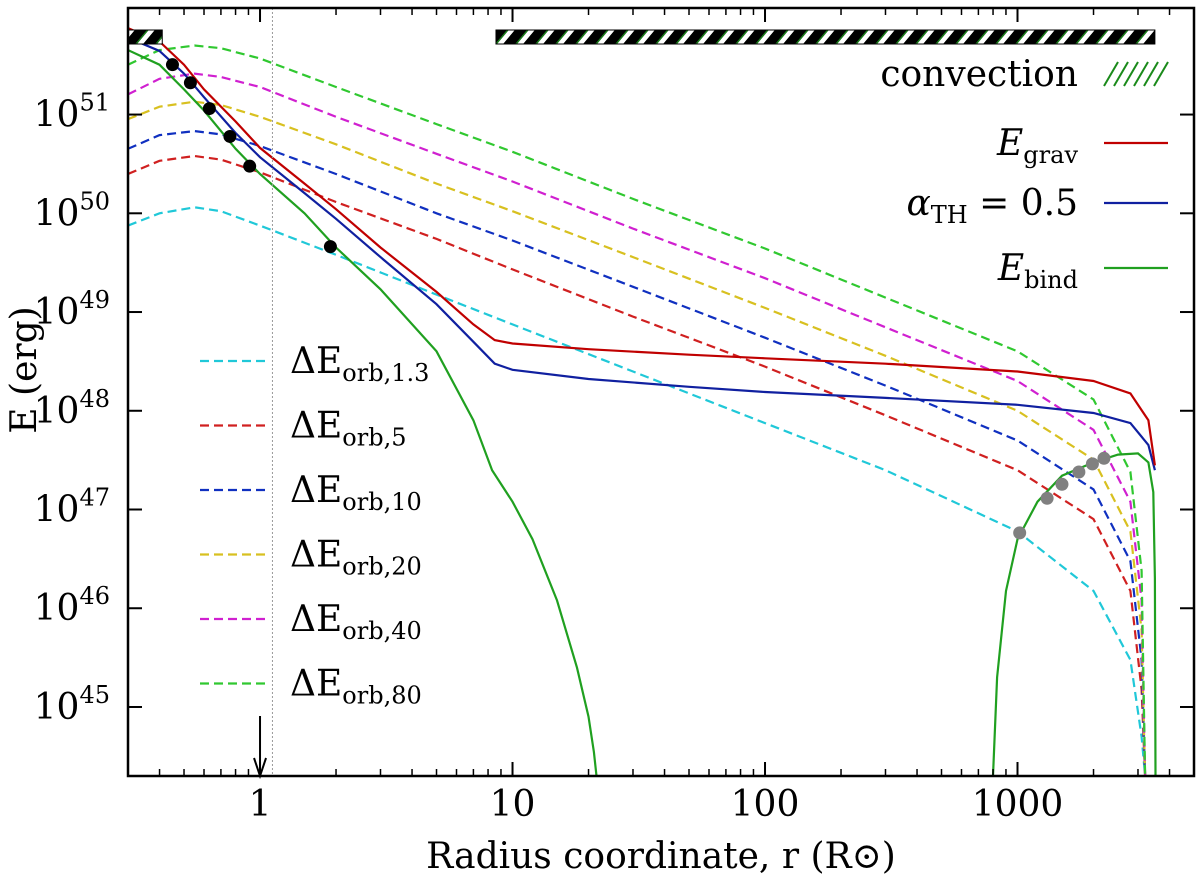 The height and width of the screenshot is (879, 1200). Describe the element at coordinates (72, 112) in the screenshot. I see `y-tick-label: 1051` at that location.